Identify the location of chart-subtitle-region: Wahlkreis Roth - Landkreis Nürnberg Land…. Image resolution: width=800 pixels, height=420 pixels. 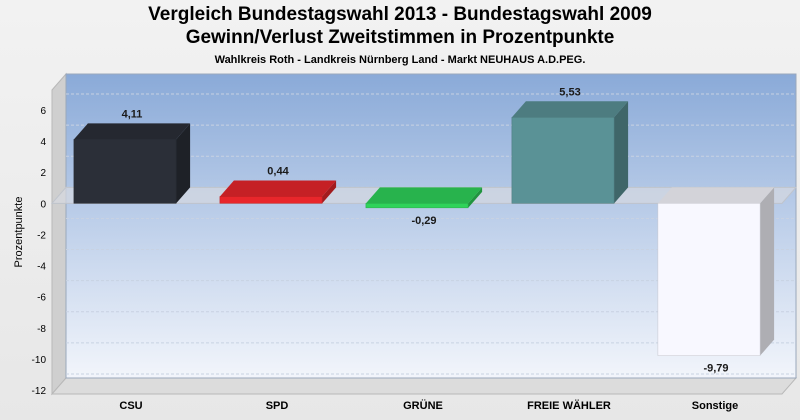
(400, 60).